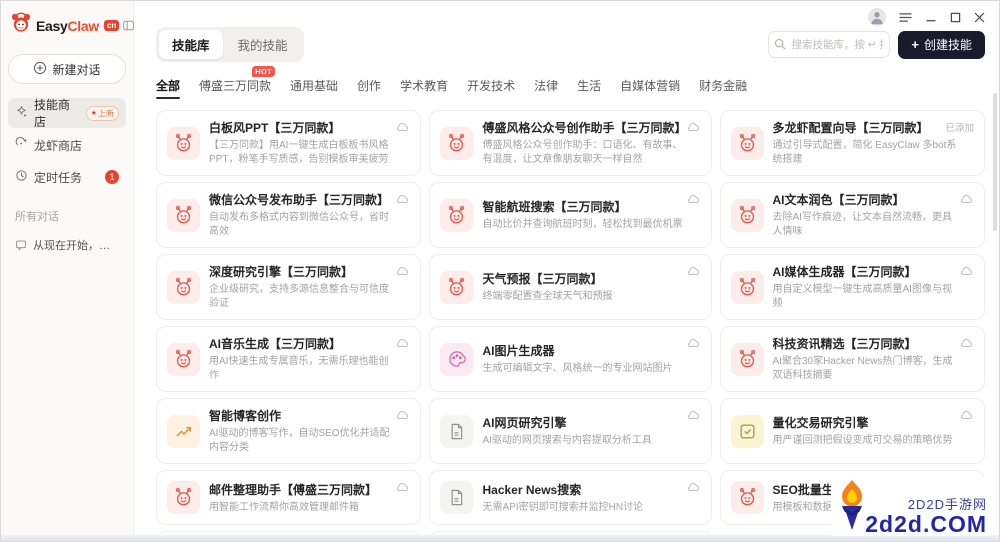  I want to click on sidebar-item-scheduled-tasks: 定时任务 1, so click(67, 177).